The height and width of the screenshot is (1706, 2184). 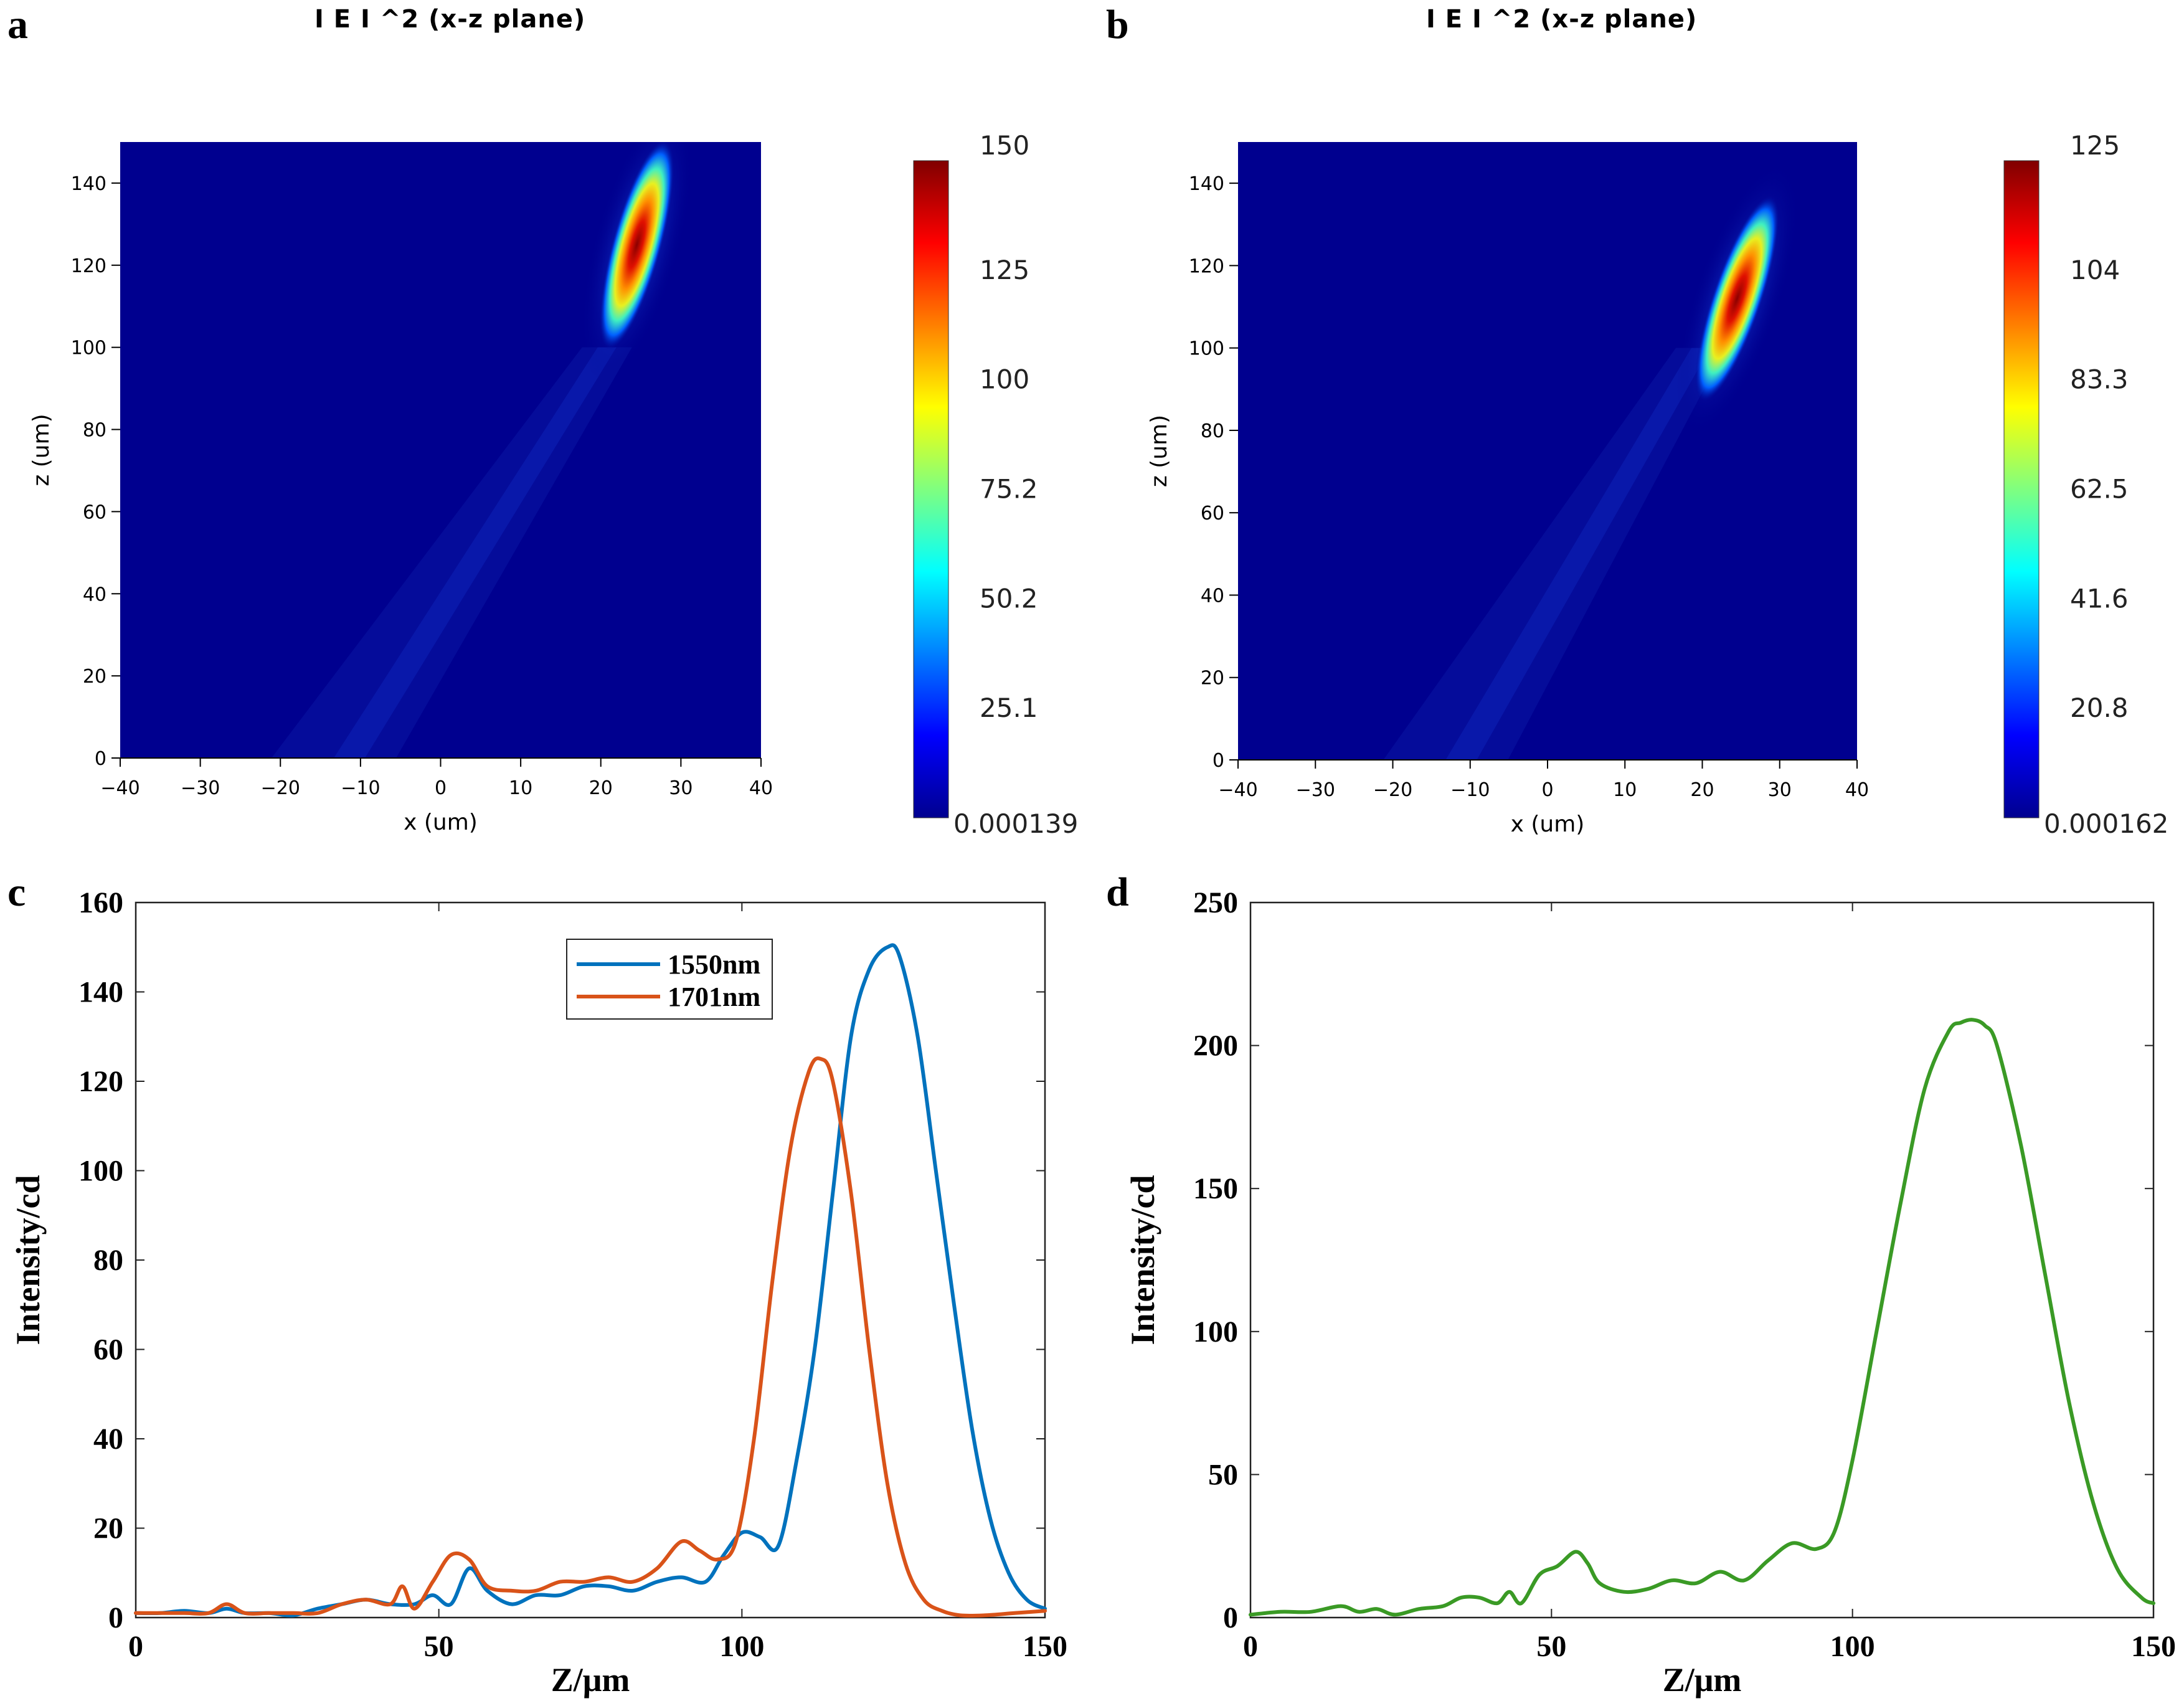 I want to click on colorbar-tick-label: 62.5, so click(x=2099, y=490).